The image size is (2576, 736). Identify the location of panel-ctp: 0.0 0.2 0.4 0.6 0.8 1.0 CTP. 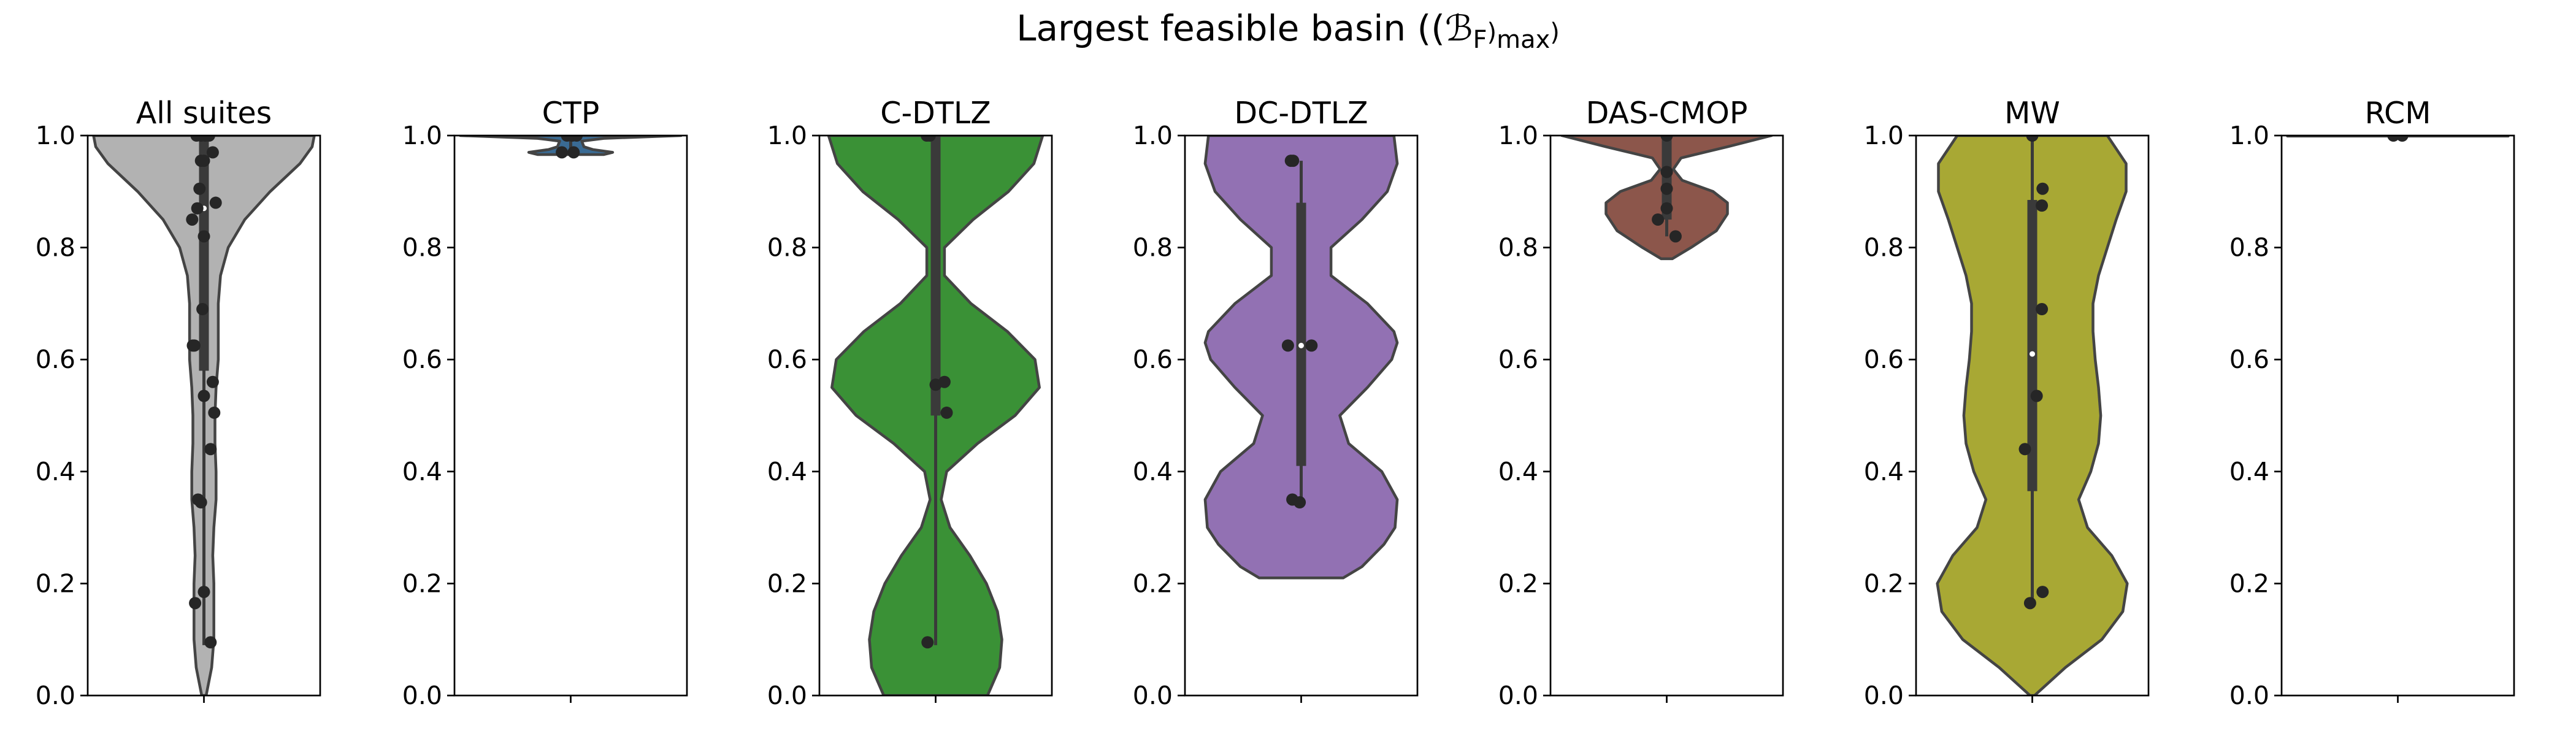
(545, 403).